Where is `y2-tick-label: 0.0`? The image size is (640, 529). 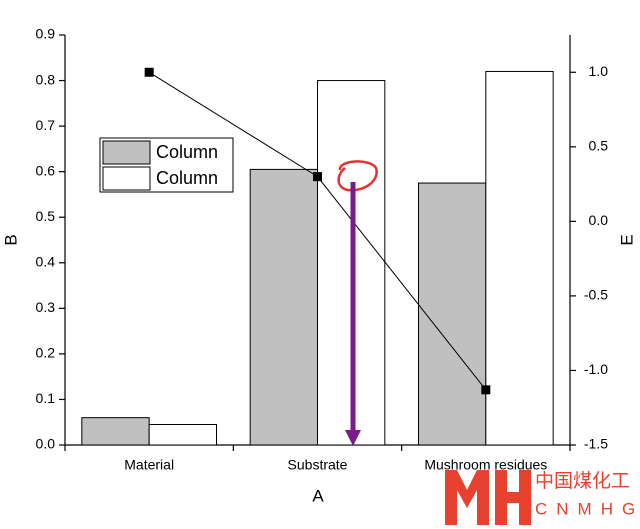
y2-tick-label: 0.0 is located at coordinates (599, 220).